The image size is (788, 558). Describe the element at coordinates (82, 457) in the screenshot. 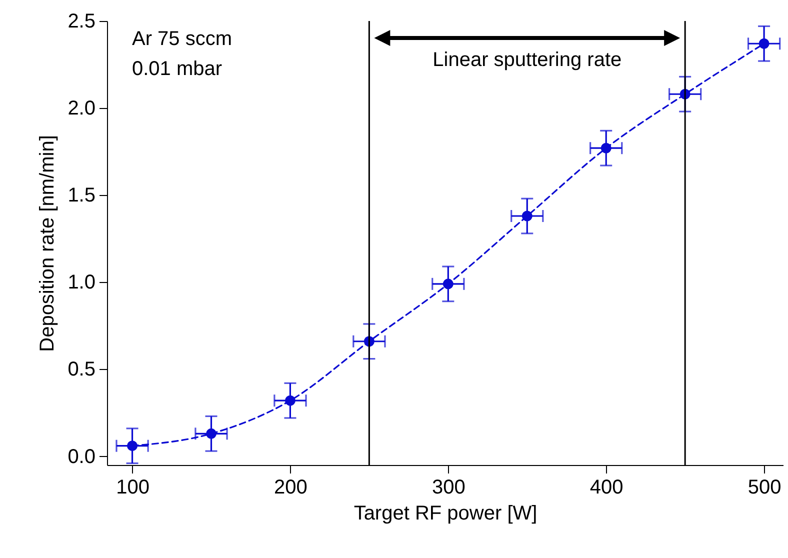

I see `y-tick-label: 0.0` at that location.